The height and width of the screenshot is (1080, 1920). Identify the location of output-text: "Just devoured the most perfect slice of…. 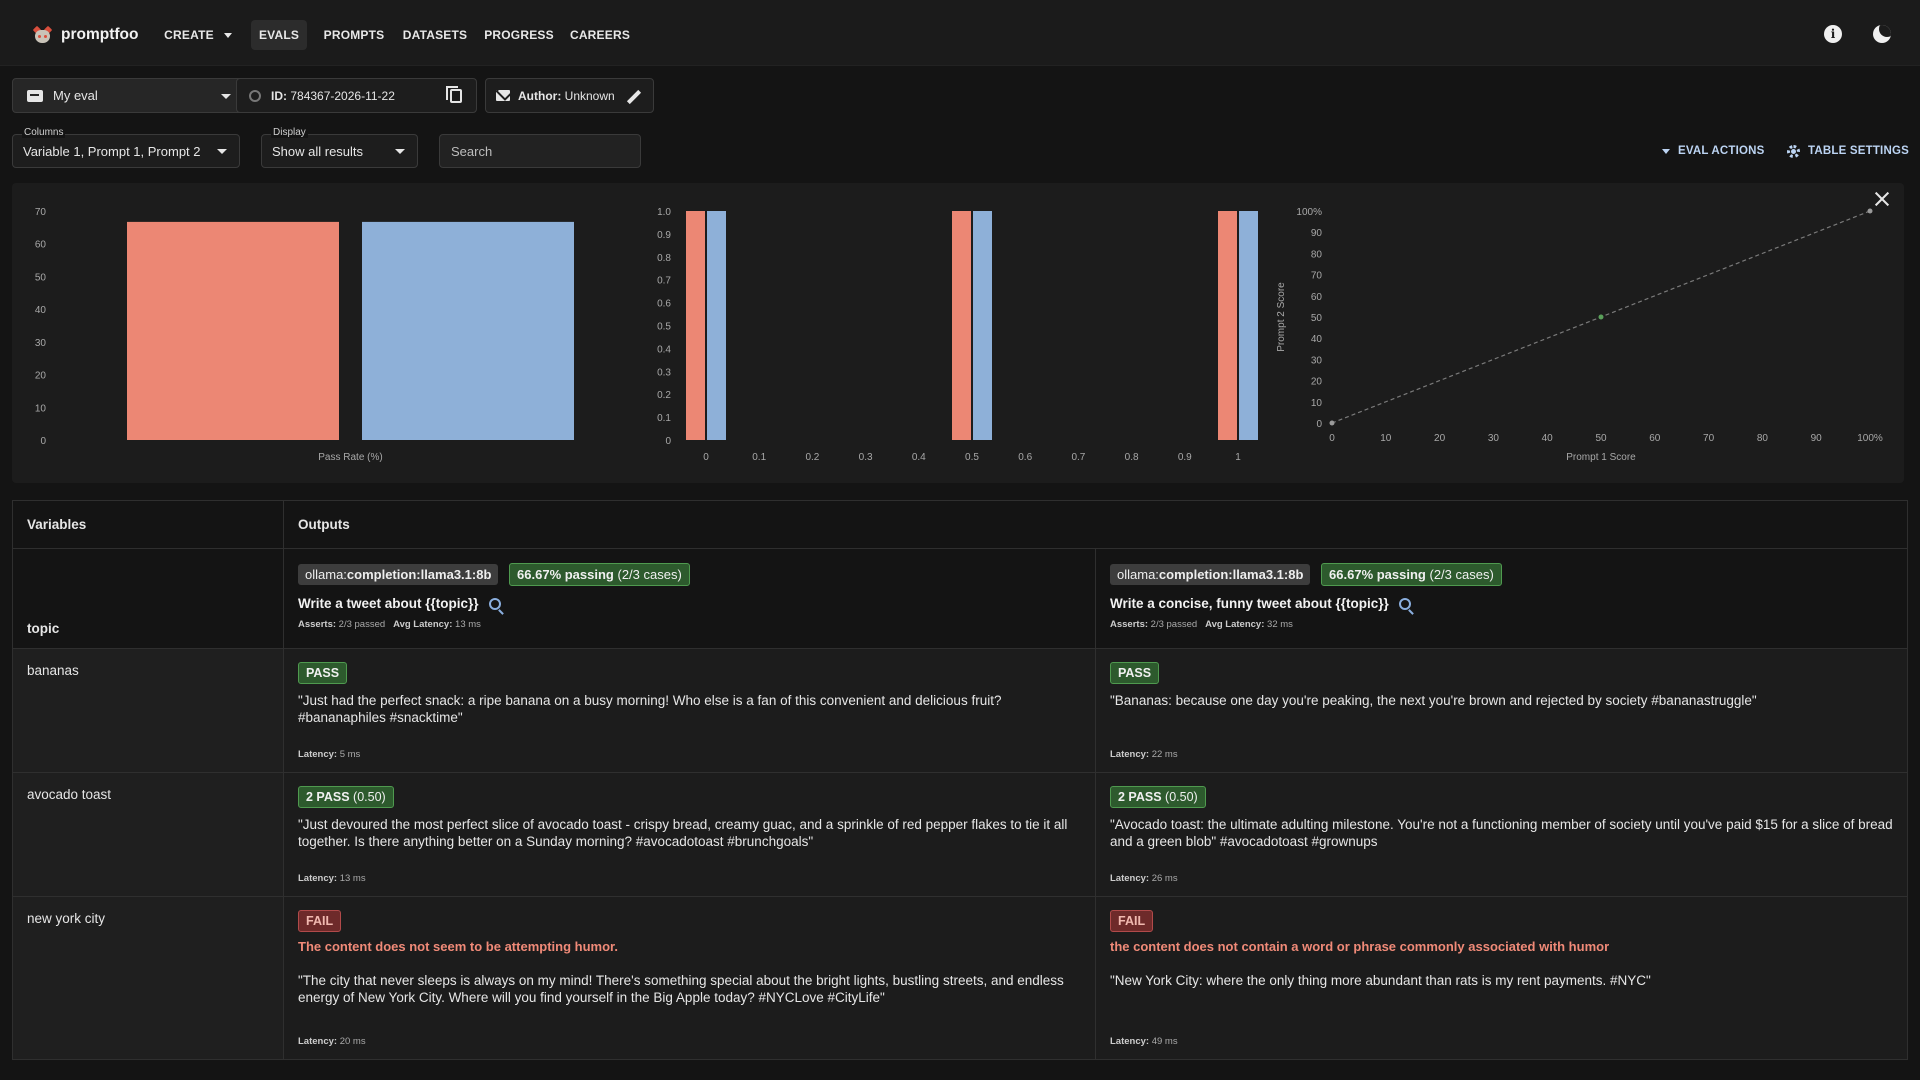
(683, 833).